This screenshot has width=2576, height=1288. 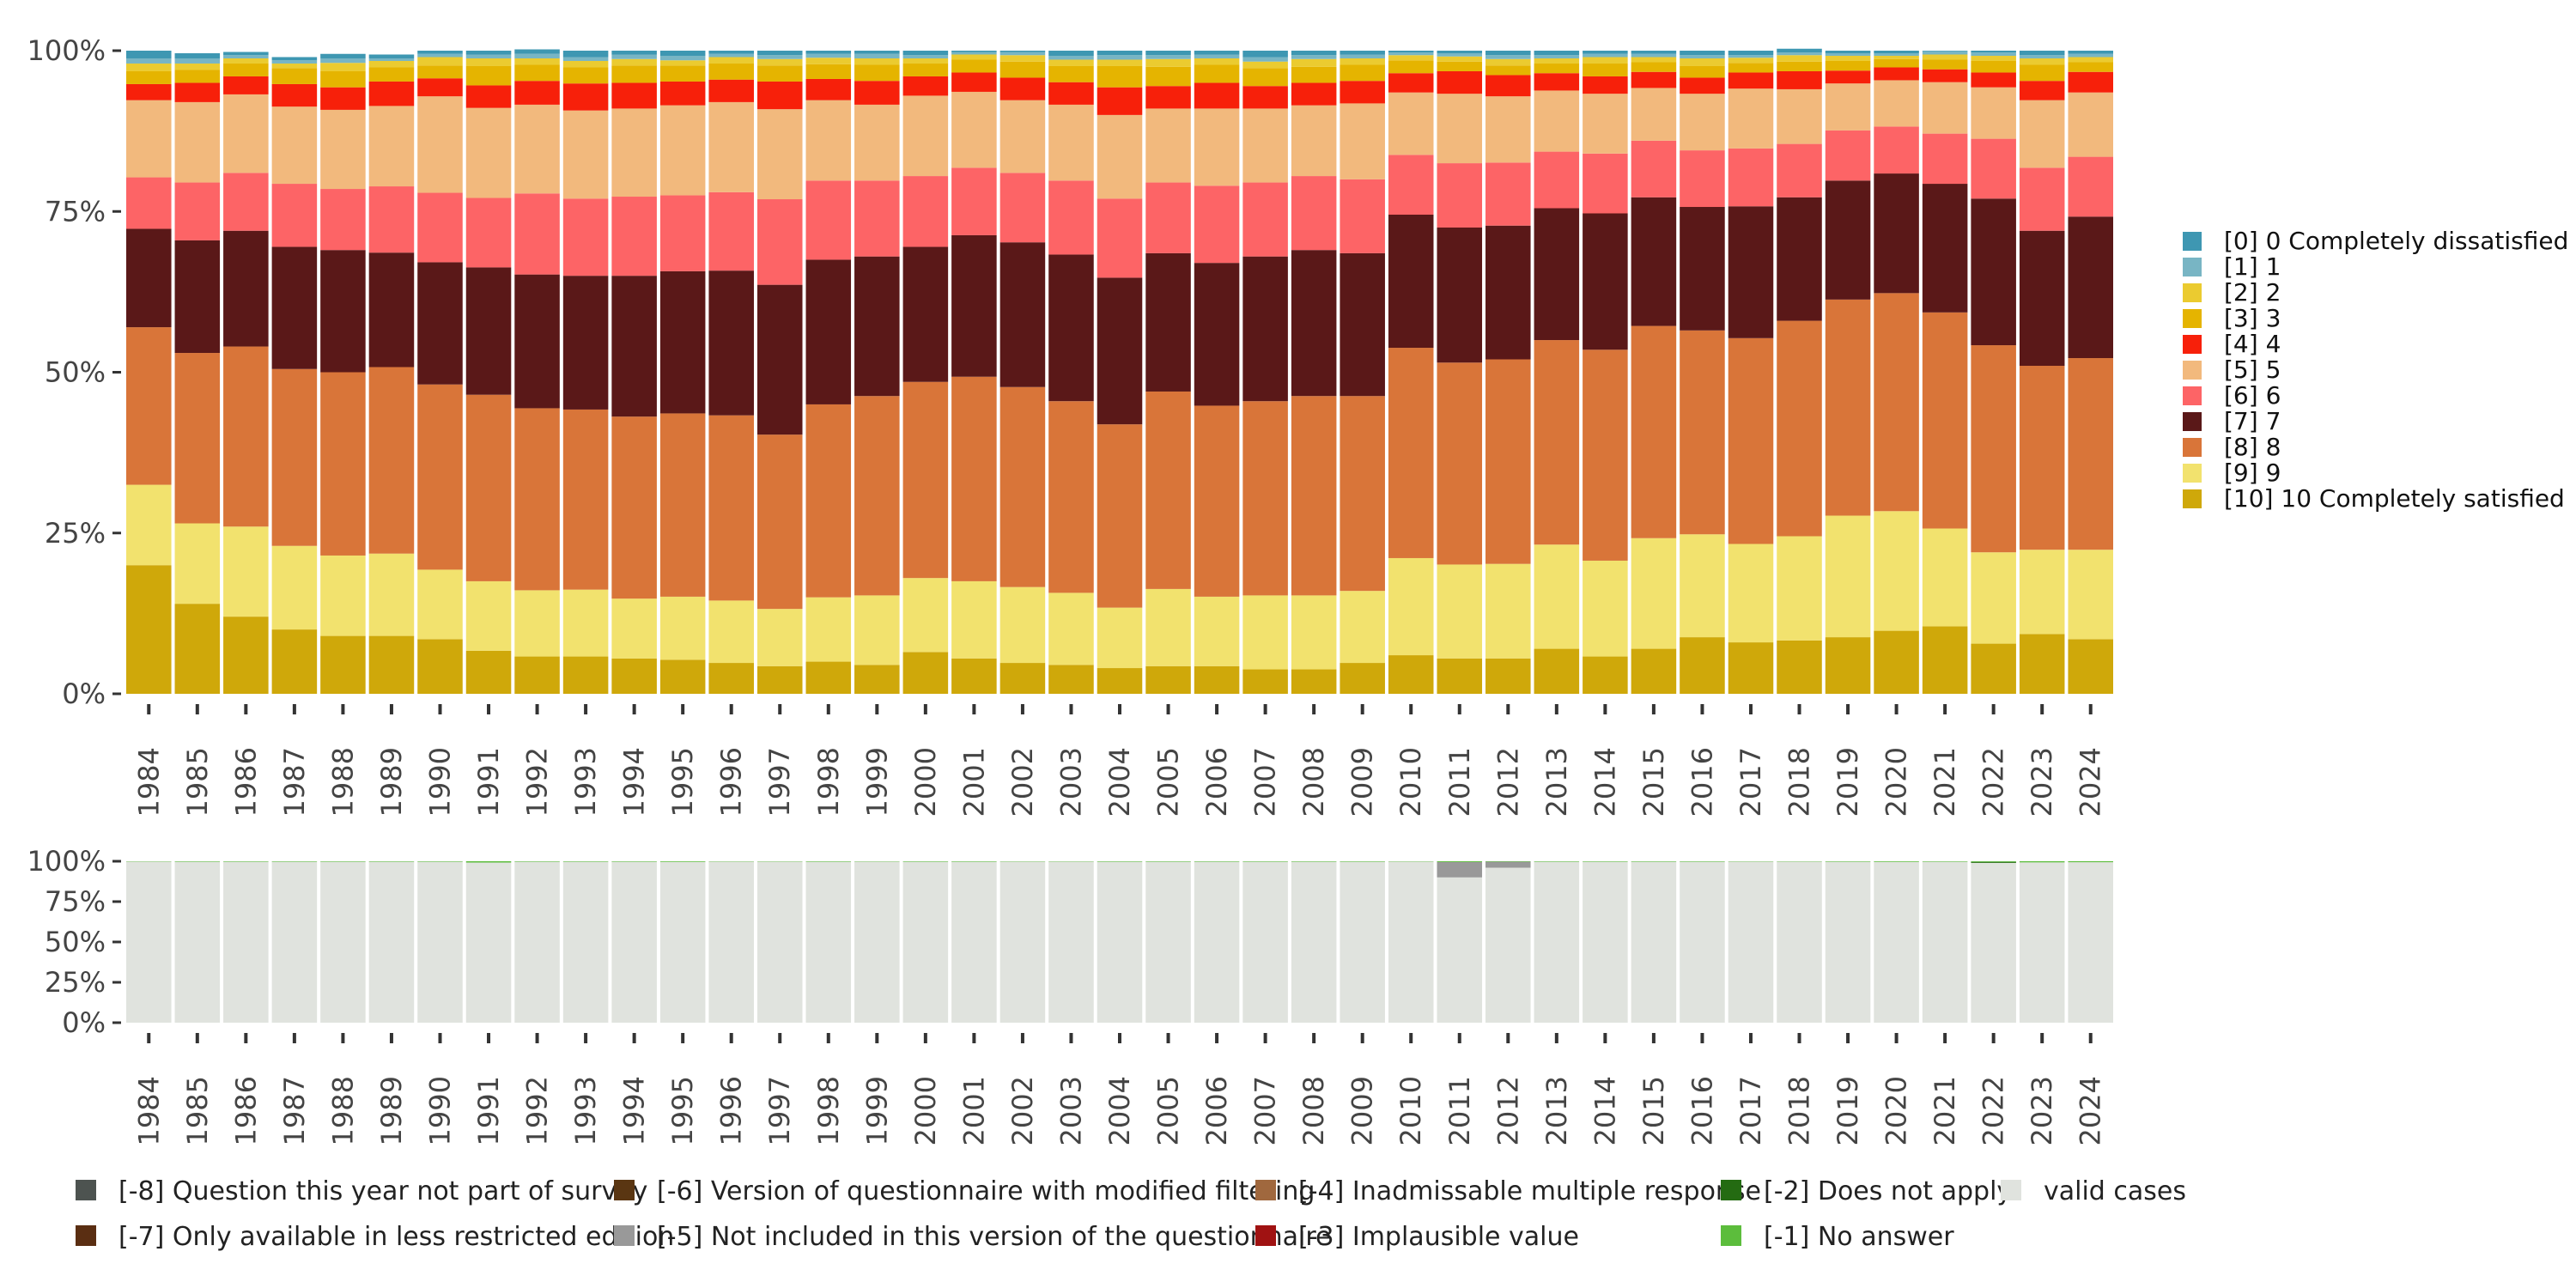 What do you see at coordinates (440, 861) in the screenshot?
I see `missing-bar-1990-s3` at bounding box center [440, 861].